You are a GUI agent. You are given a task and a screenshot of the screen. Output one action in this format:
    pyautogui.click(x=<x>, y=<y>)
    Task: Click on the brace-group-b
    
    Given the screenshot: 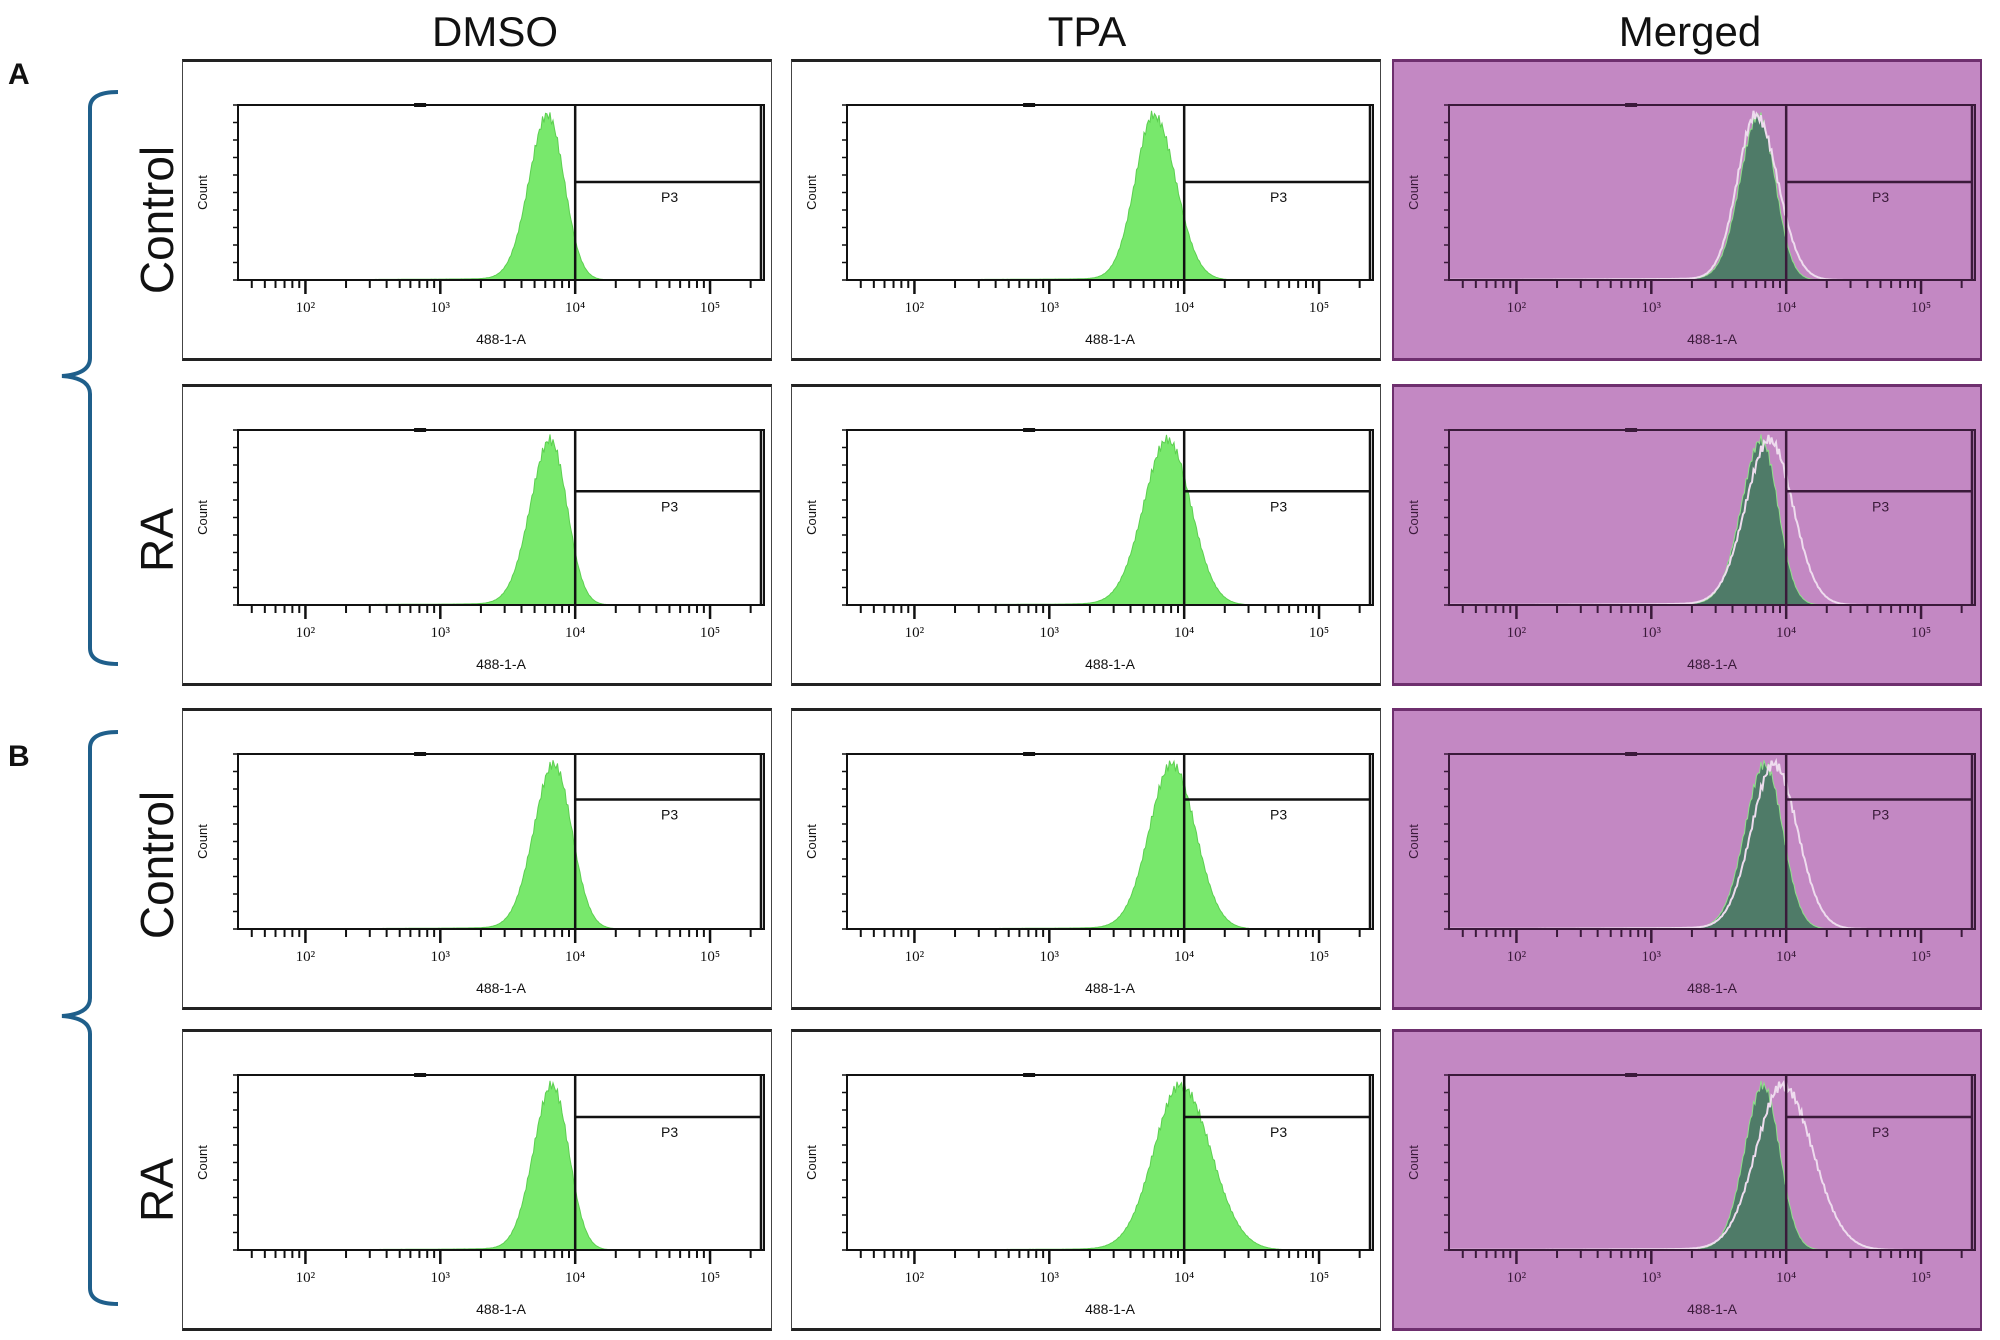 What is the action you would take?
    pyautogui.click(x=90, y=1018)
    